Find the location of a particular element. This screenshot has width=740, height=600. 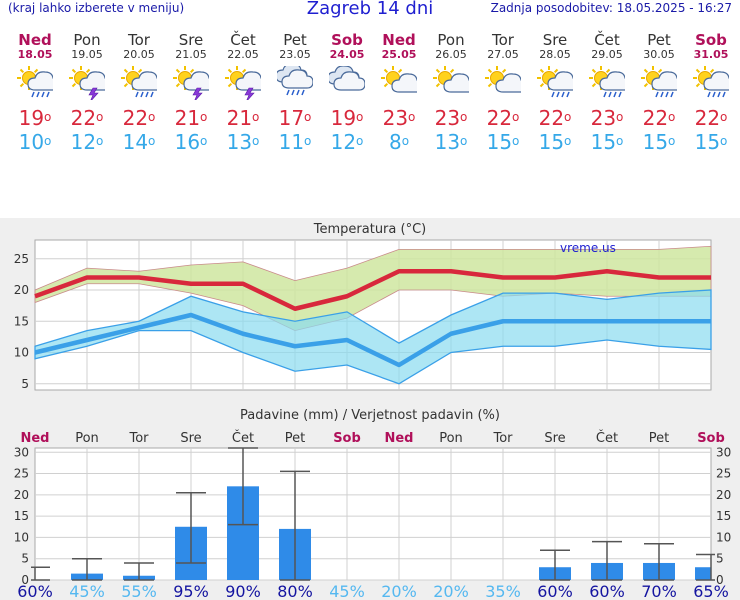

day-date: 27.05 is located at coordinates (503, 54).